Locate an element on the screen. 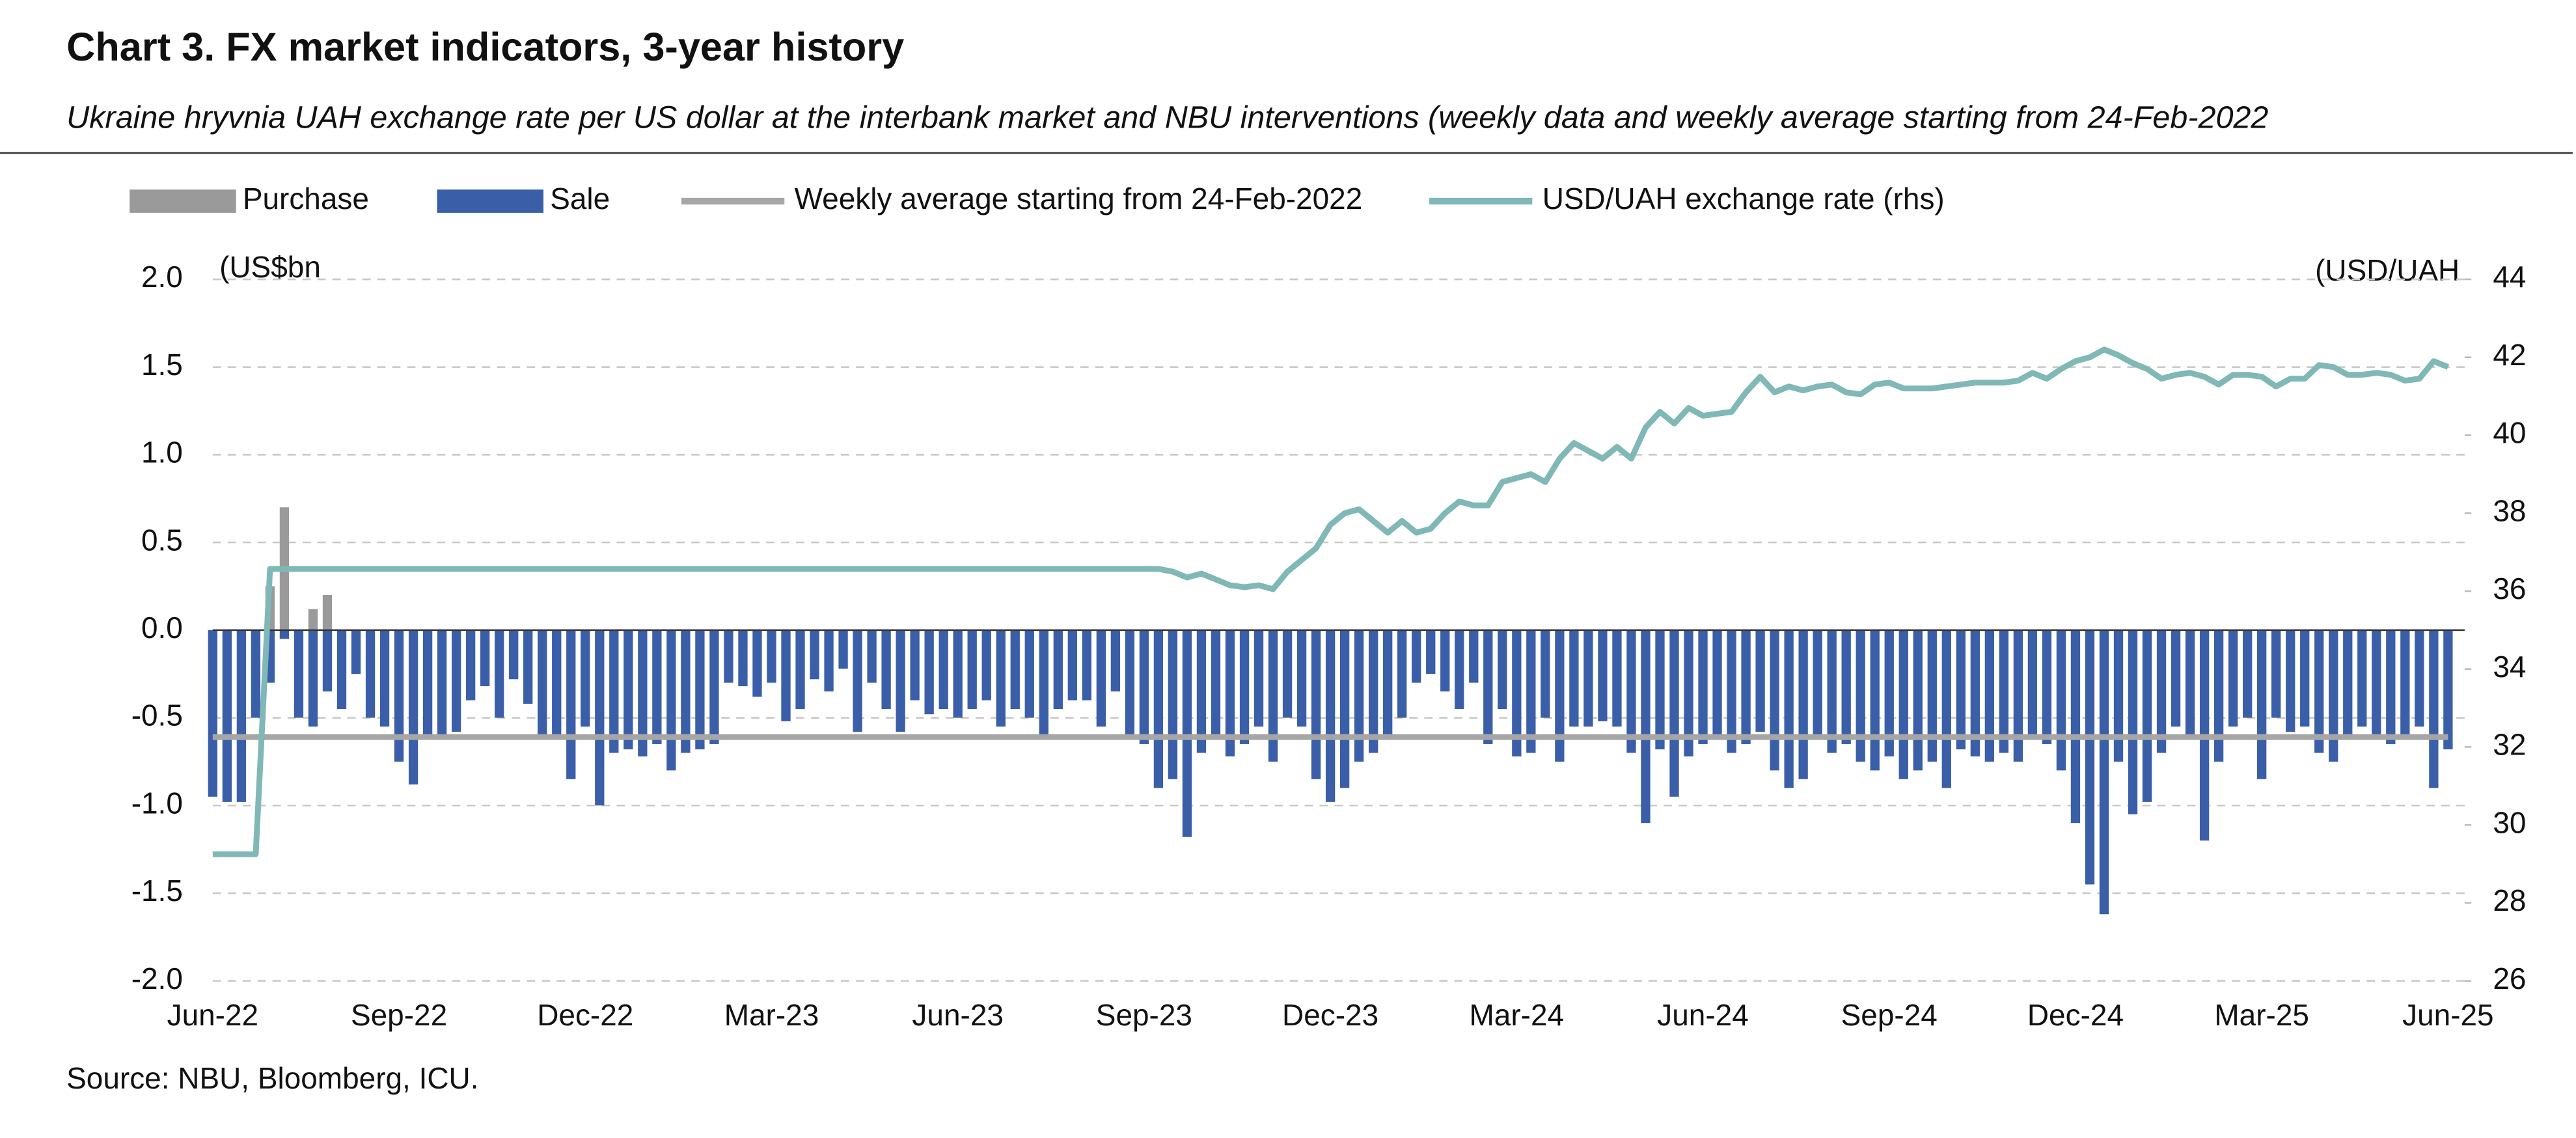  y2-tick-label: 42 is located at coordinates (2509, 355).